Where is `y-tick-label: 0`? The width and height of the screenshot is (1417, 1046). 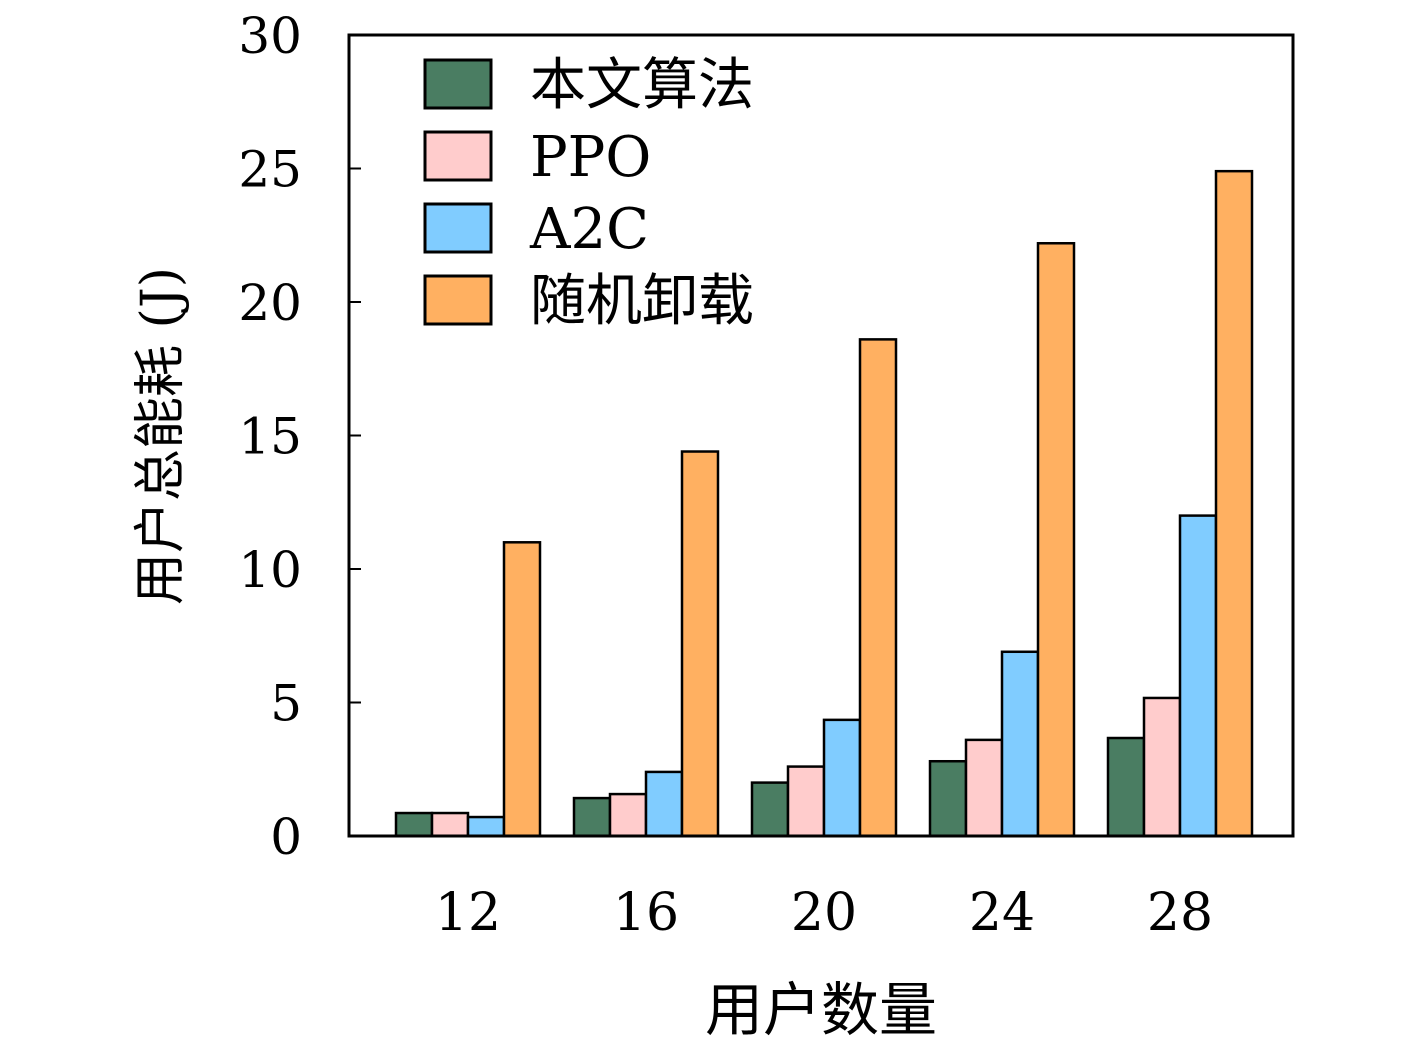 y-tick-label: 0 is located at coordinates (286, 837).